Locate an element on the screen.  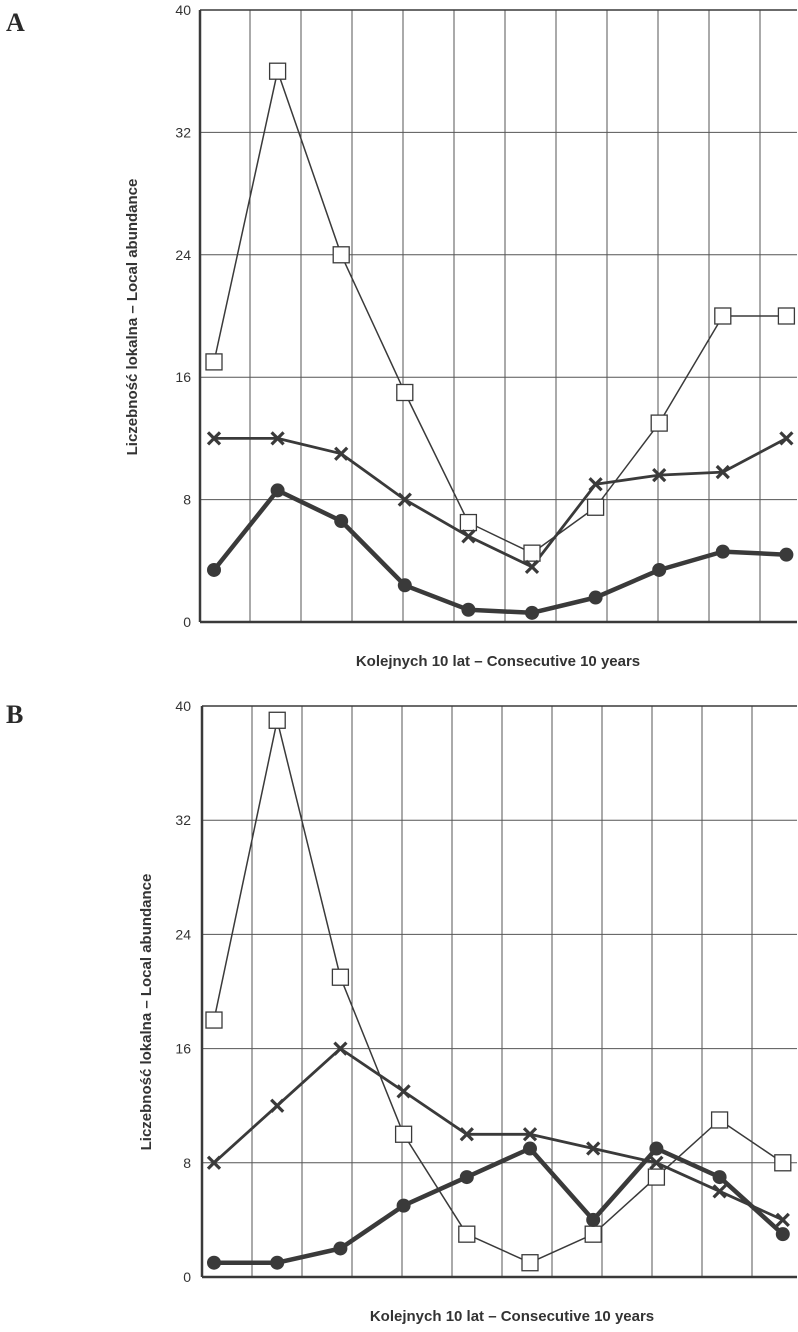
series-line-cross is located at coordinates (498, 1134).